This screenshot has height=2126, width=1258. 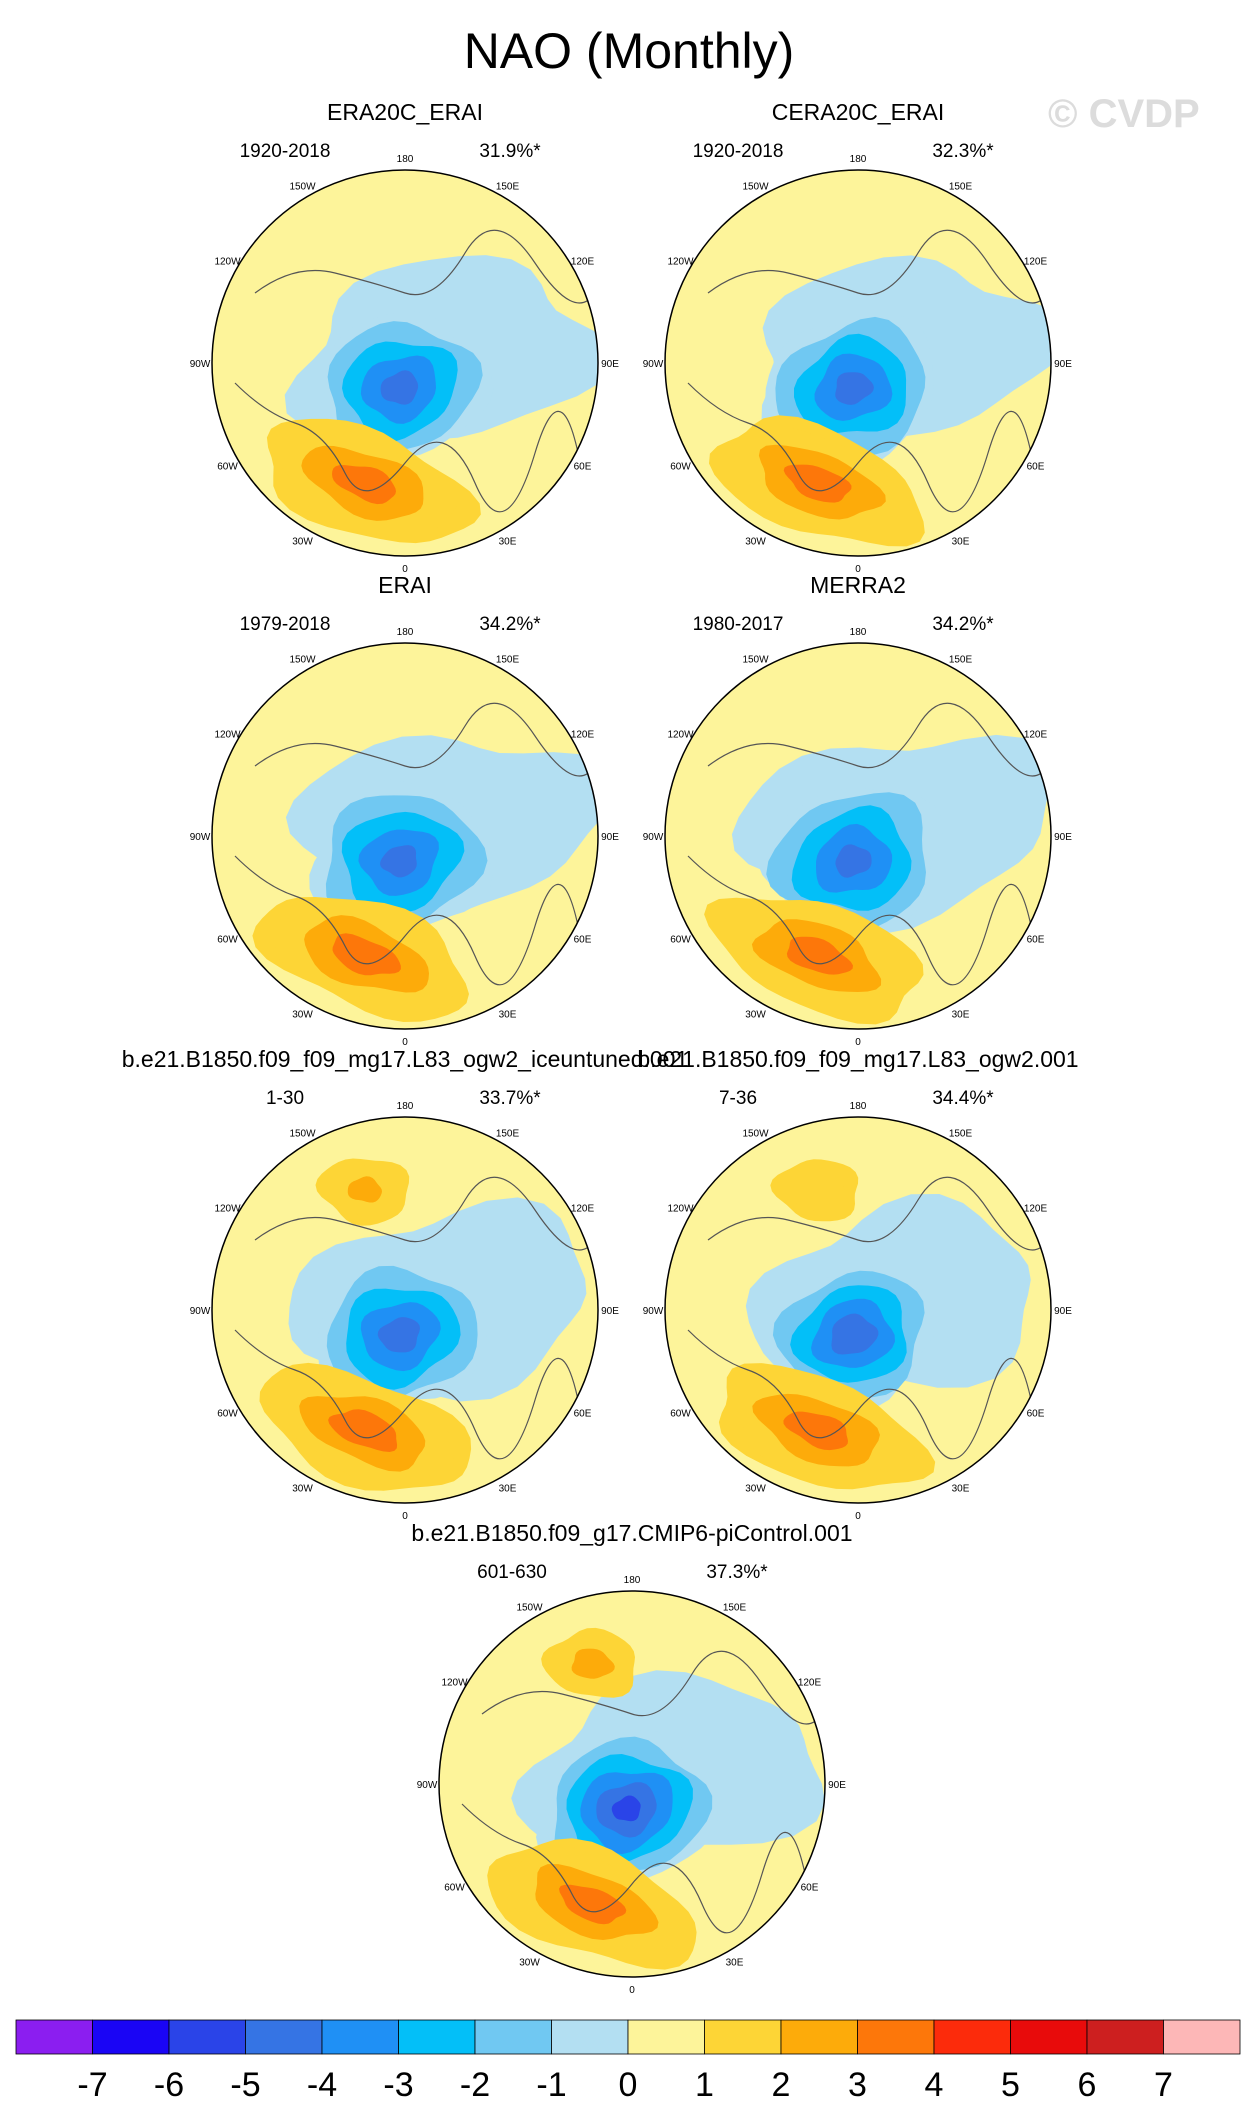 What do you see at coordinates (512, 1572) in the screenshot?
I see `panel-period: 601-630` at bounding box center [512, 1572].